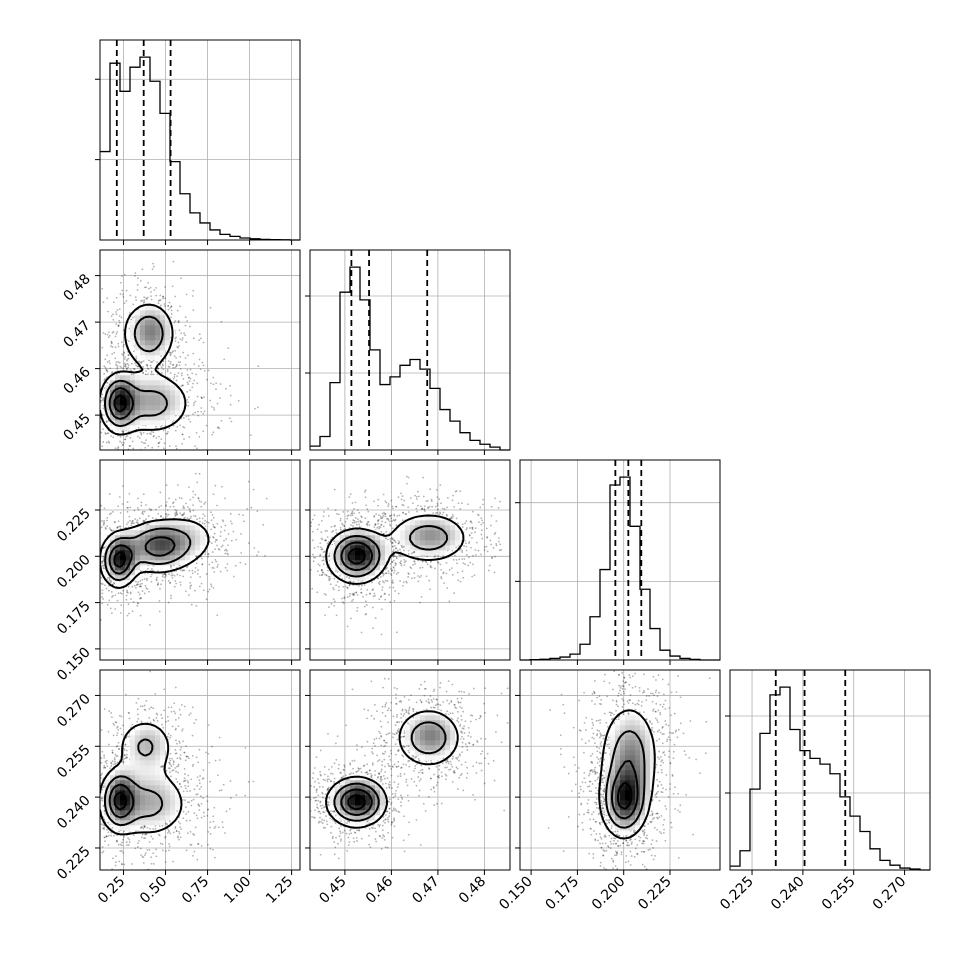  I want to click on density-panel-0-3-ytick-label: 0.255, so click(74, 762).